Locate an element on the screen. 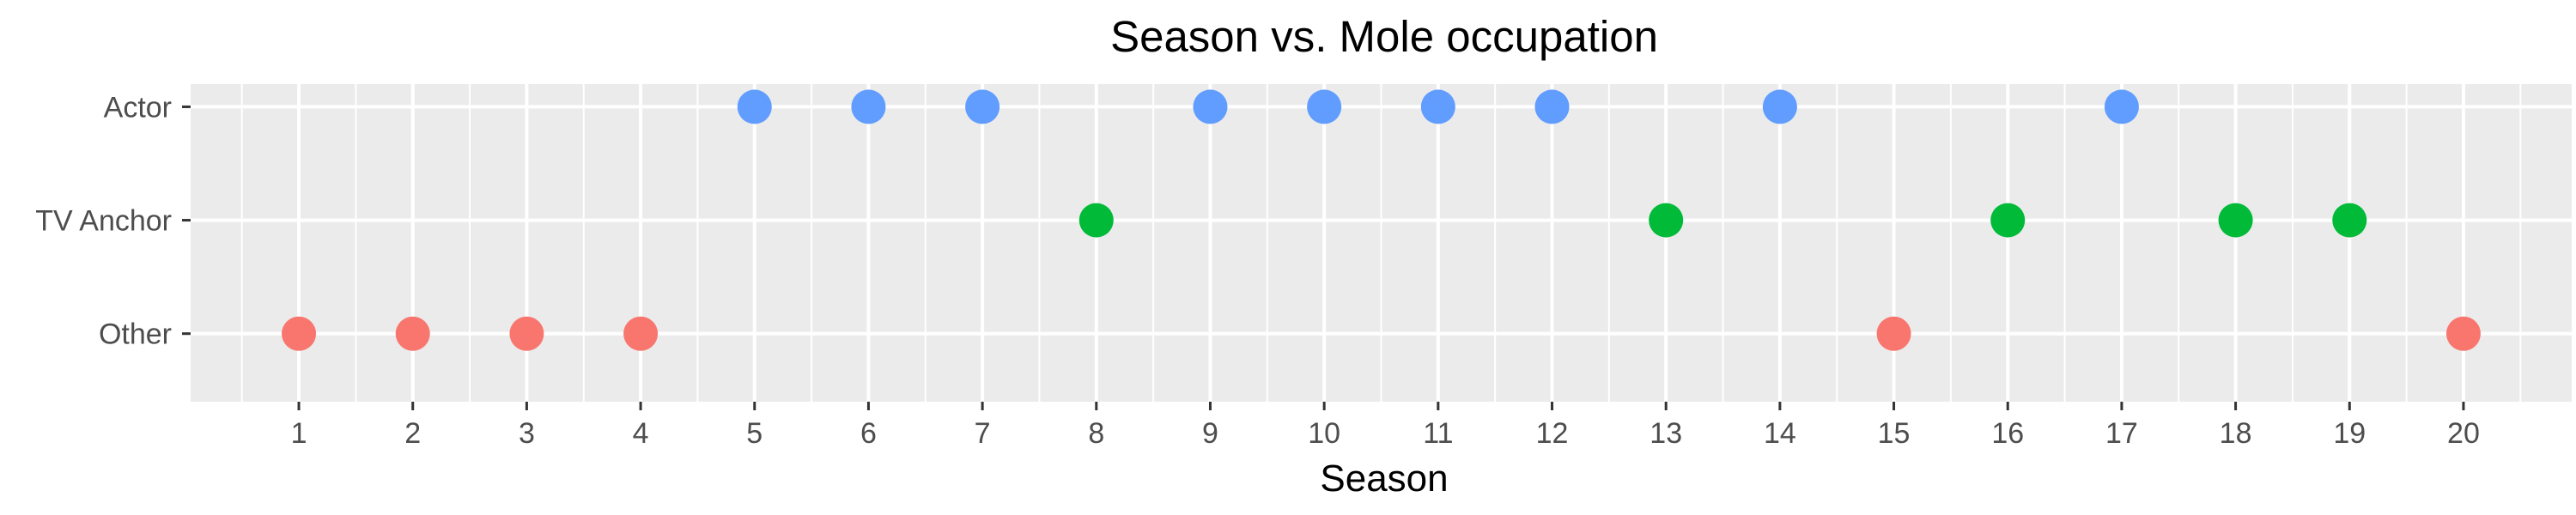 The height and width of the screenshot is (515, 2576). x-tick-label: 10 is located at coordinates (1324, 433).